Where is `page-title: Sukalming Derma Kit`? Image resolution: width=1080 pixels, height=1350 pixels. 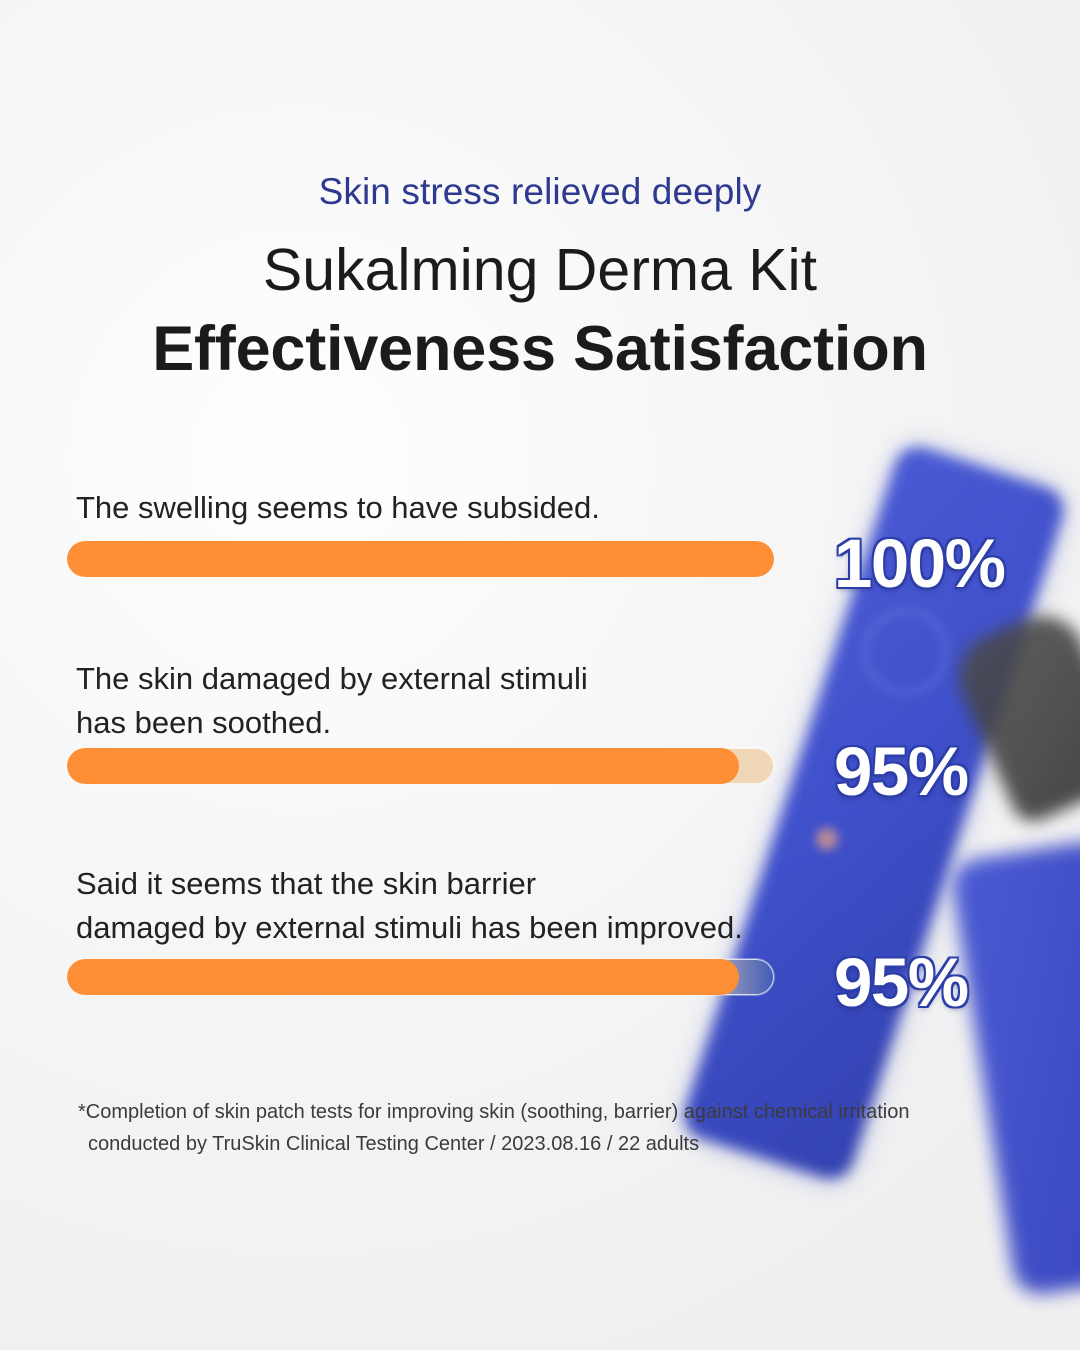 page-title: Sukalming Derma Kit is located at coordinates (540, 270).